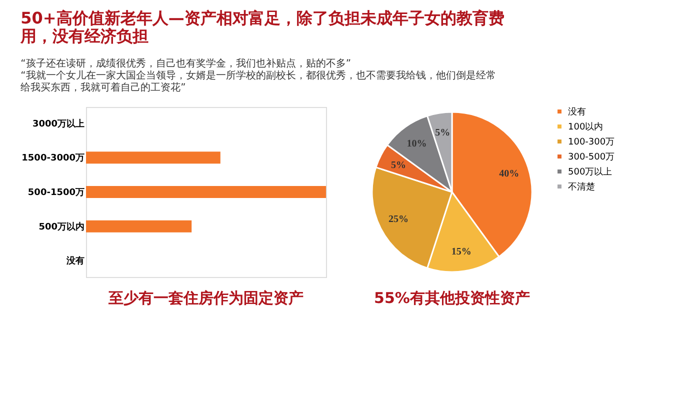  What do you see at coordinates (591, 157) in the screenshot?
I see `legend-label: 300-500万` at bounding box center [591, 157].